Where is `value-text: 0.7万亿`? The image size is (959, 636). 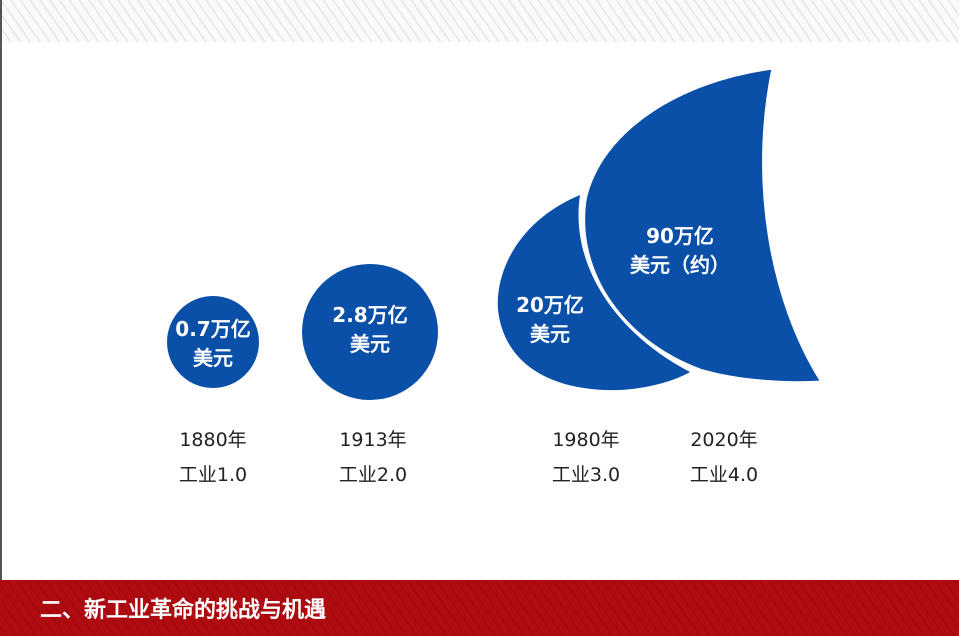
value-text: 0.7万亿 is located at coordinates (212, 329).